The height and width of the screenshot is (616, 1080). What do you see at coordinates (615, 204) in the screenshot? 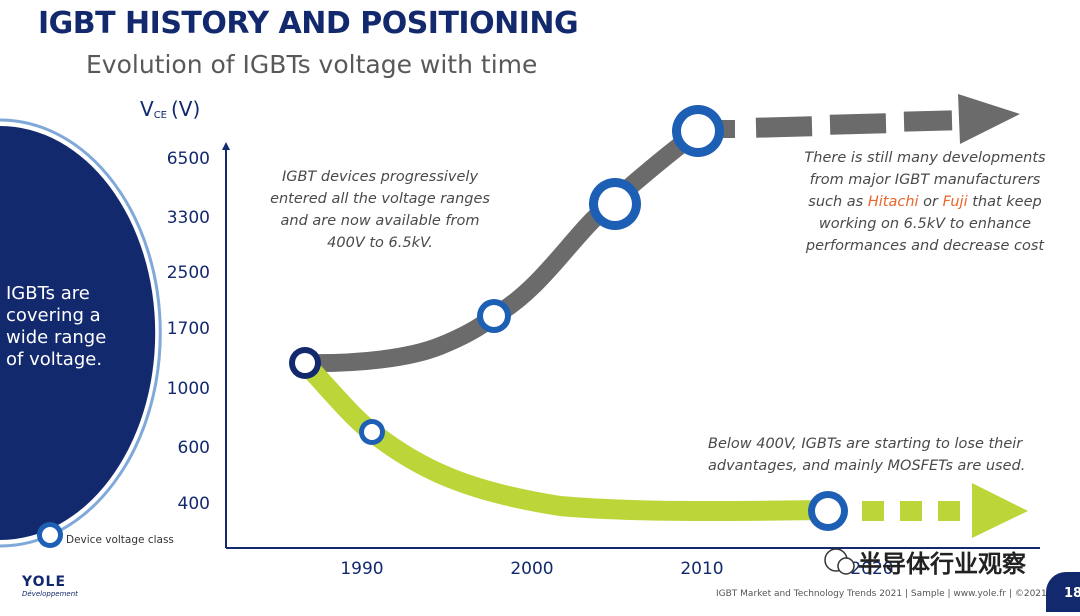
I see `marker-3300v` at bounding box center [615, 204].